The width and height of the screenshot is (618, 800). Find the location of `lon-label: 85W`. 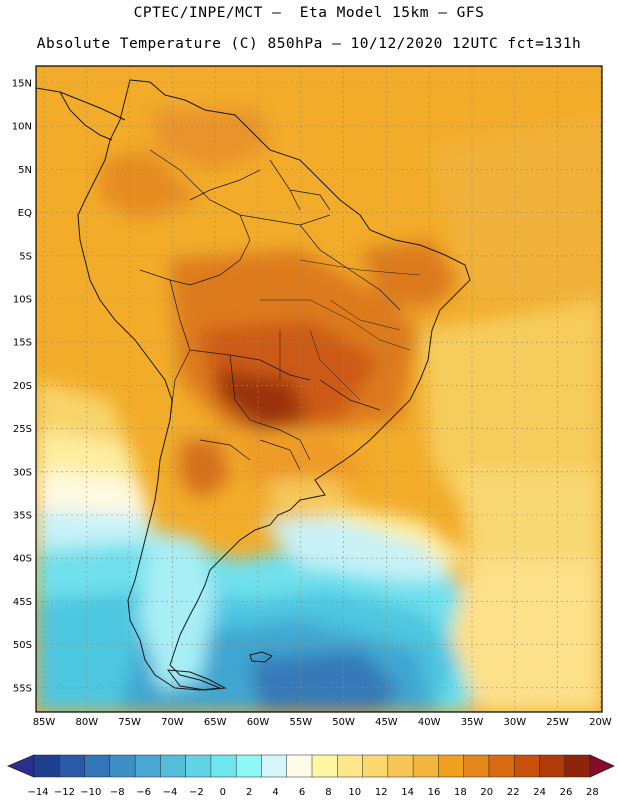

lon-label: 85W is located at coordinates (44, 722).